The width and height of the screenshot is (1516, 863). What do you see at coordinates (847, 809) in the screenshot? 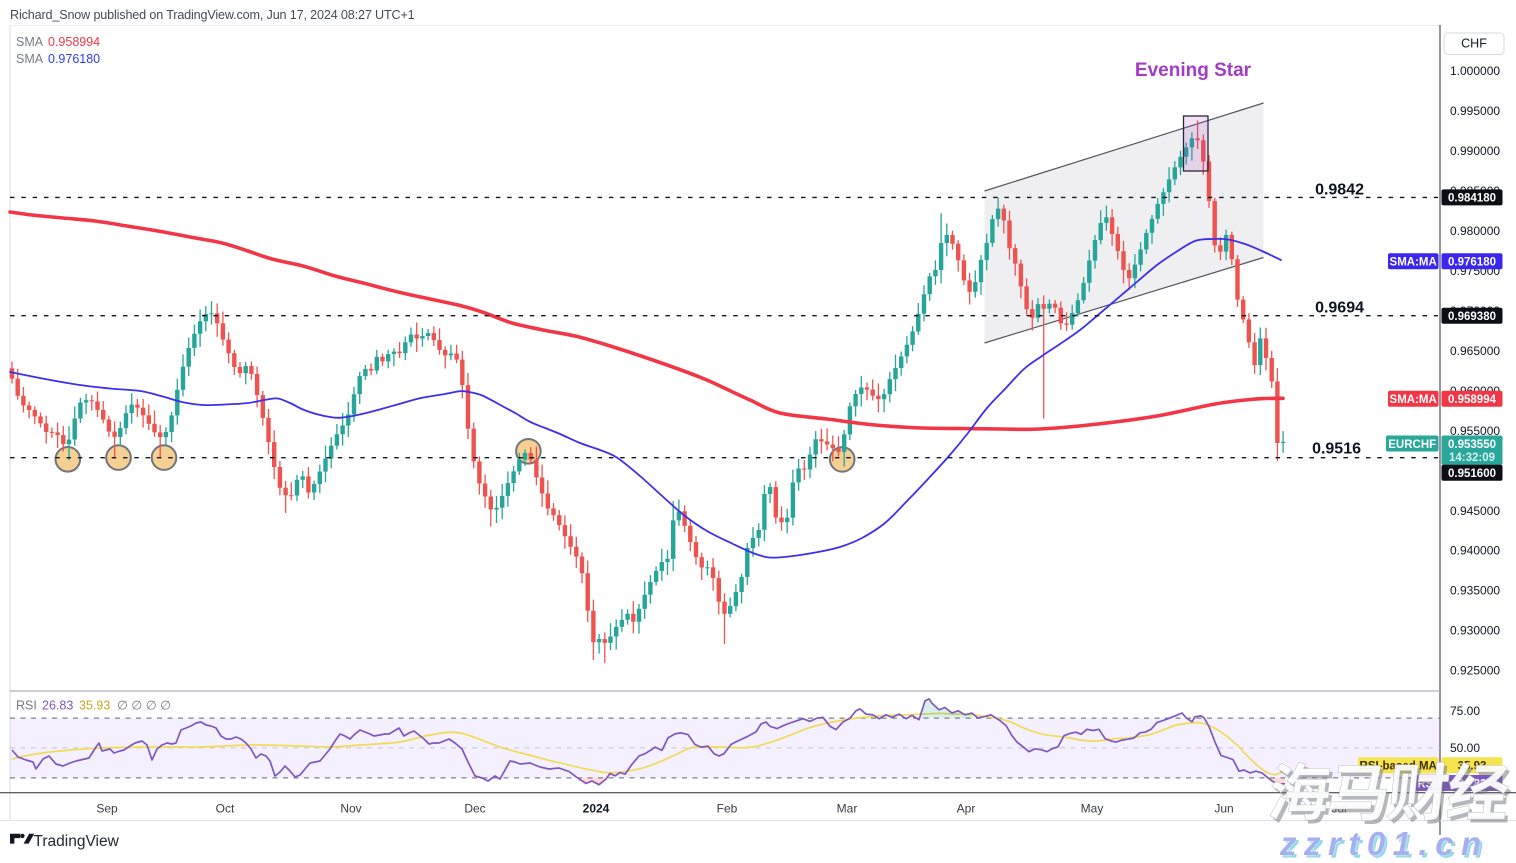
I see `svg-text: Mar` at bounding box center [847, 809].